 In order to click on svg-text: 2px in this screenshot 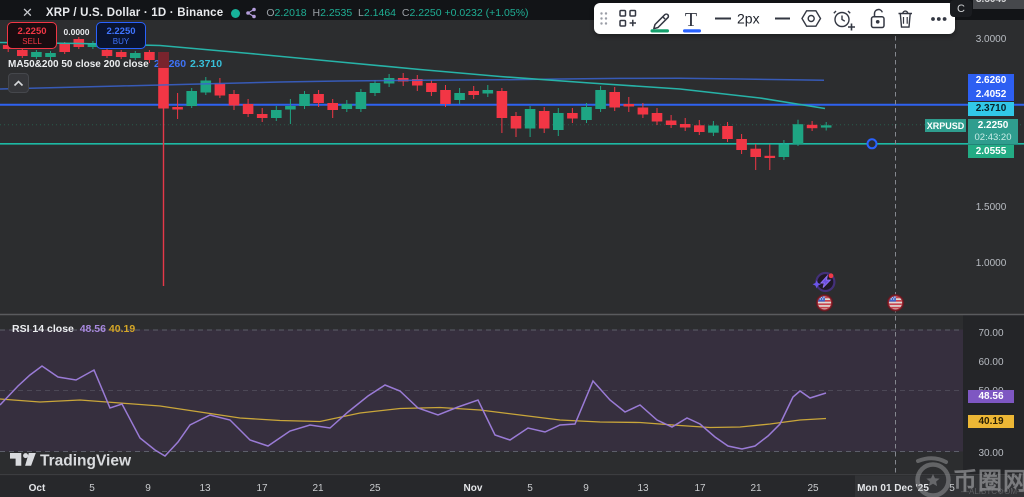, I will do `click(748, 19)`.